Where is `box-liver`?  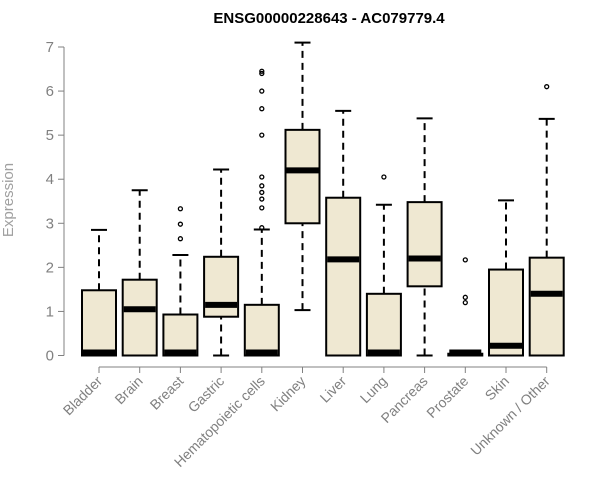
box-liver is located at coordinates (343, 233).